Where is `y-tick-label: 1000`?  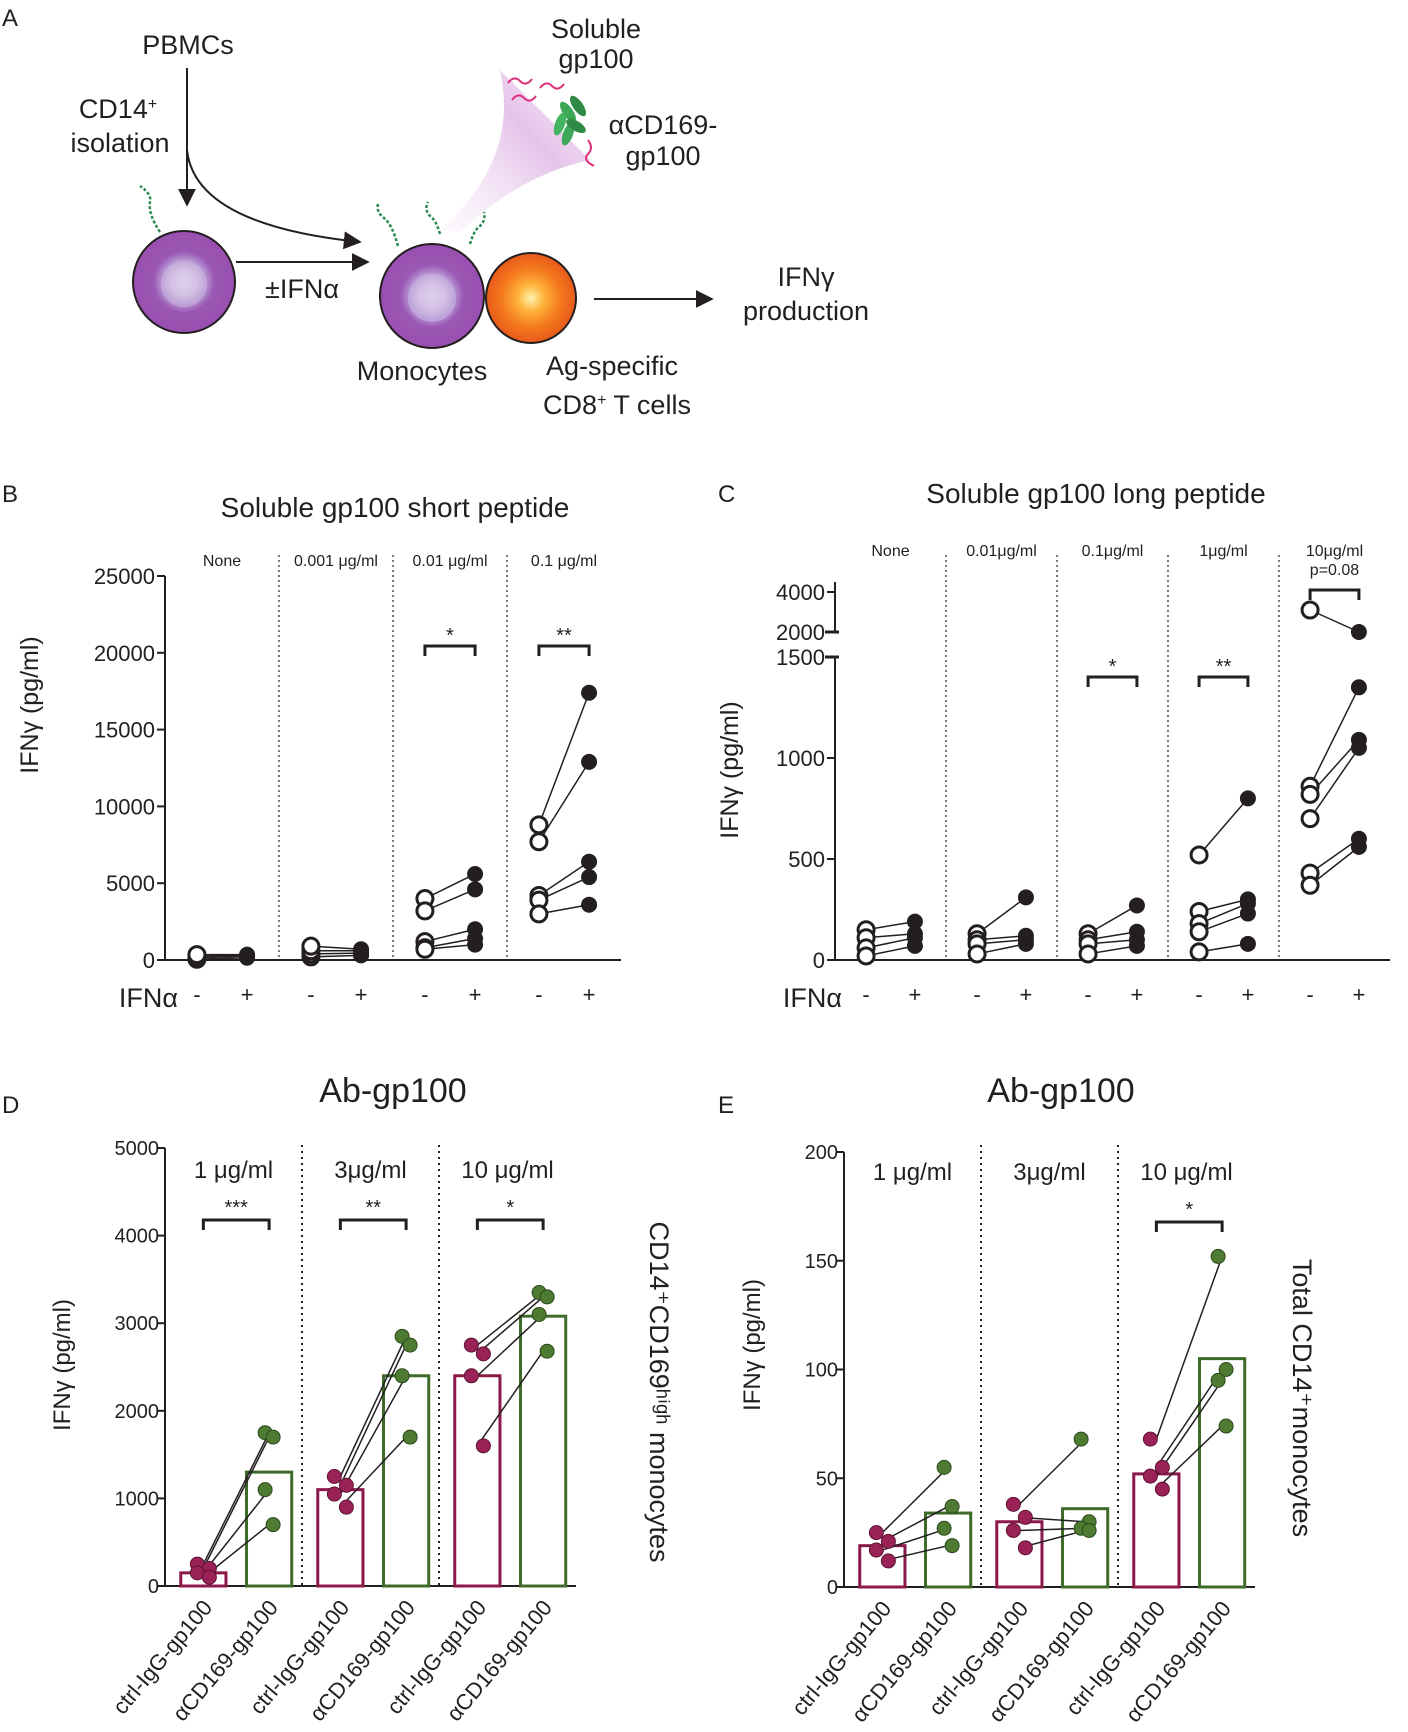 y-tick-label: 1000 is located at coordinates (800, 758).